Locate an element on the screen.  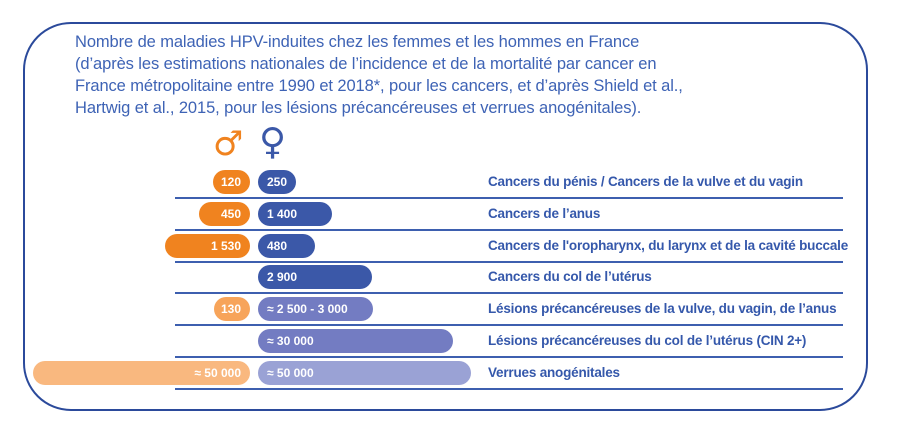
female-value-pill: 250 is located at coordinates (277, 182).